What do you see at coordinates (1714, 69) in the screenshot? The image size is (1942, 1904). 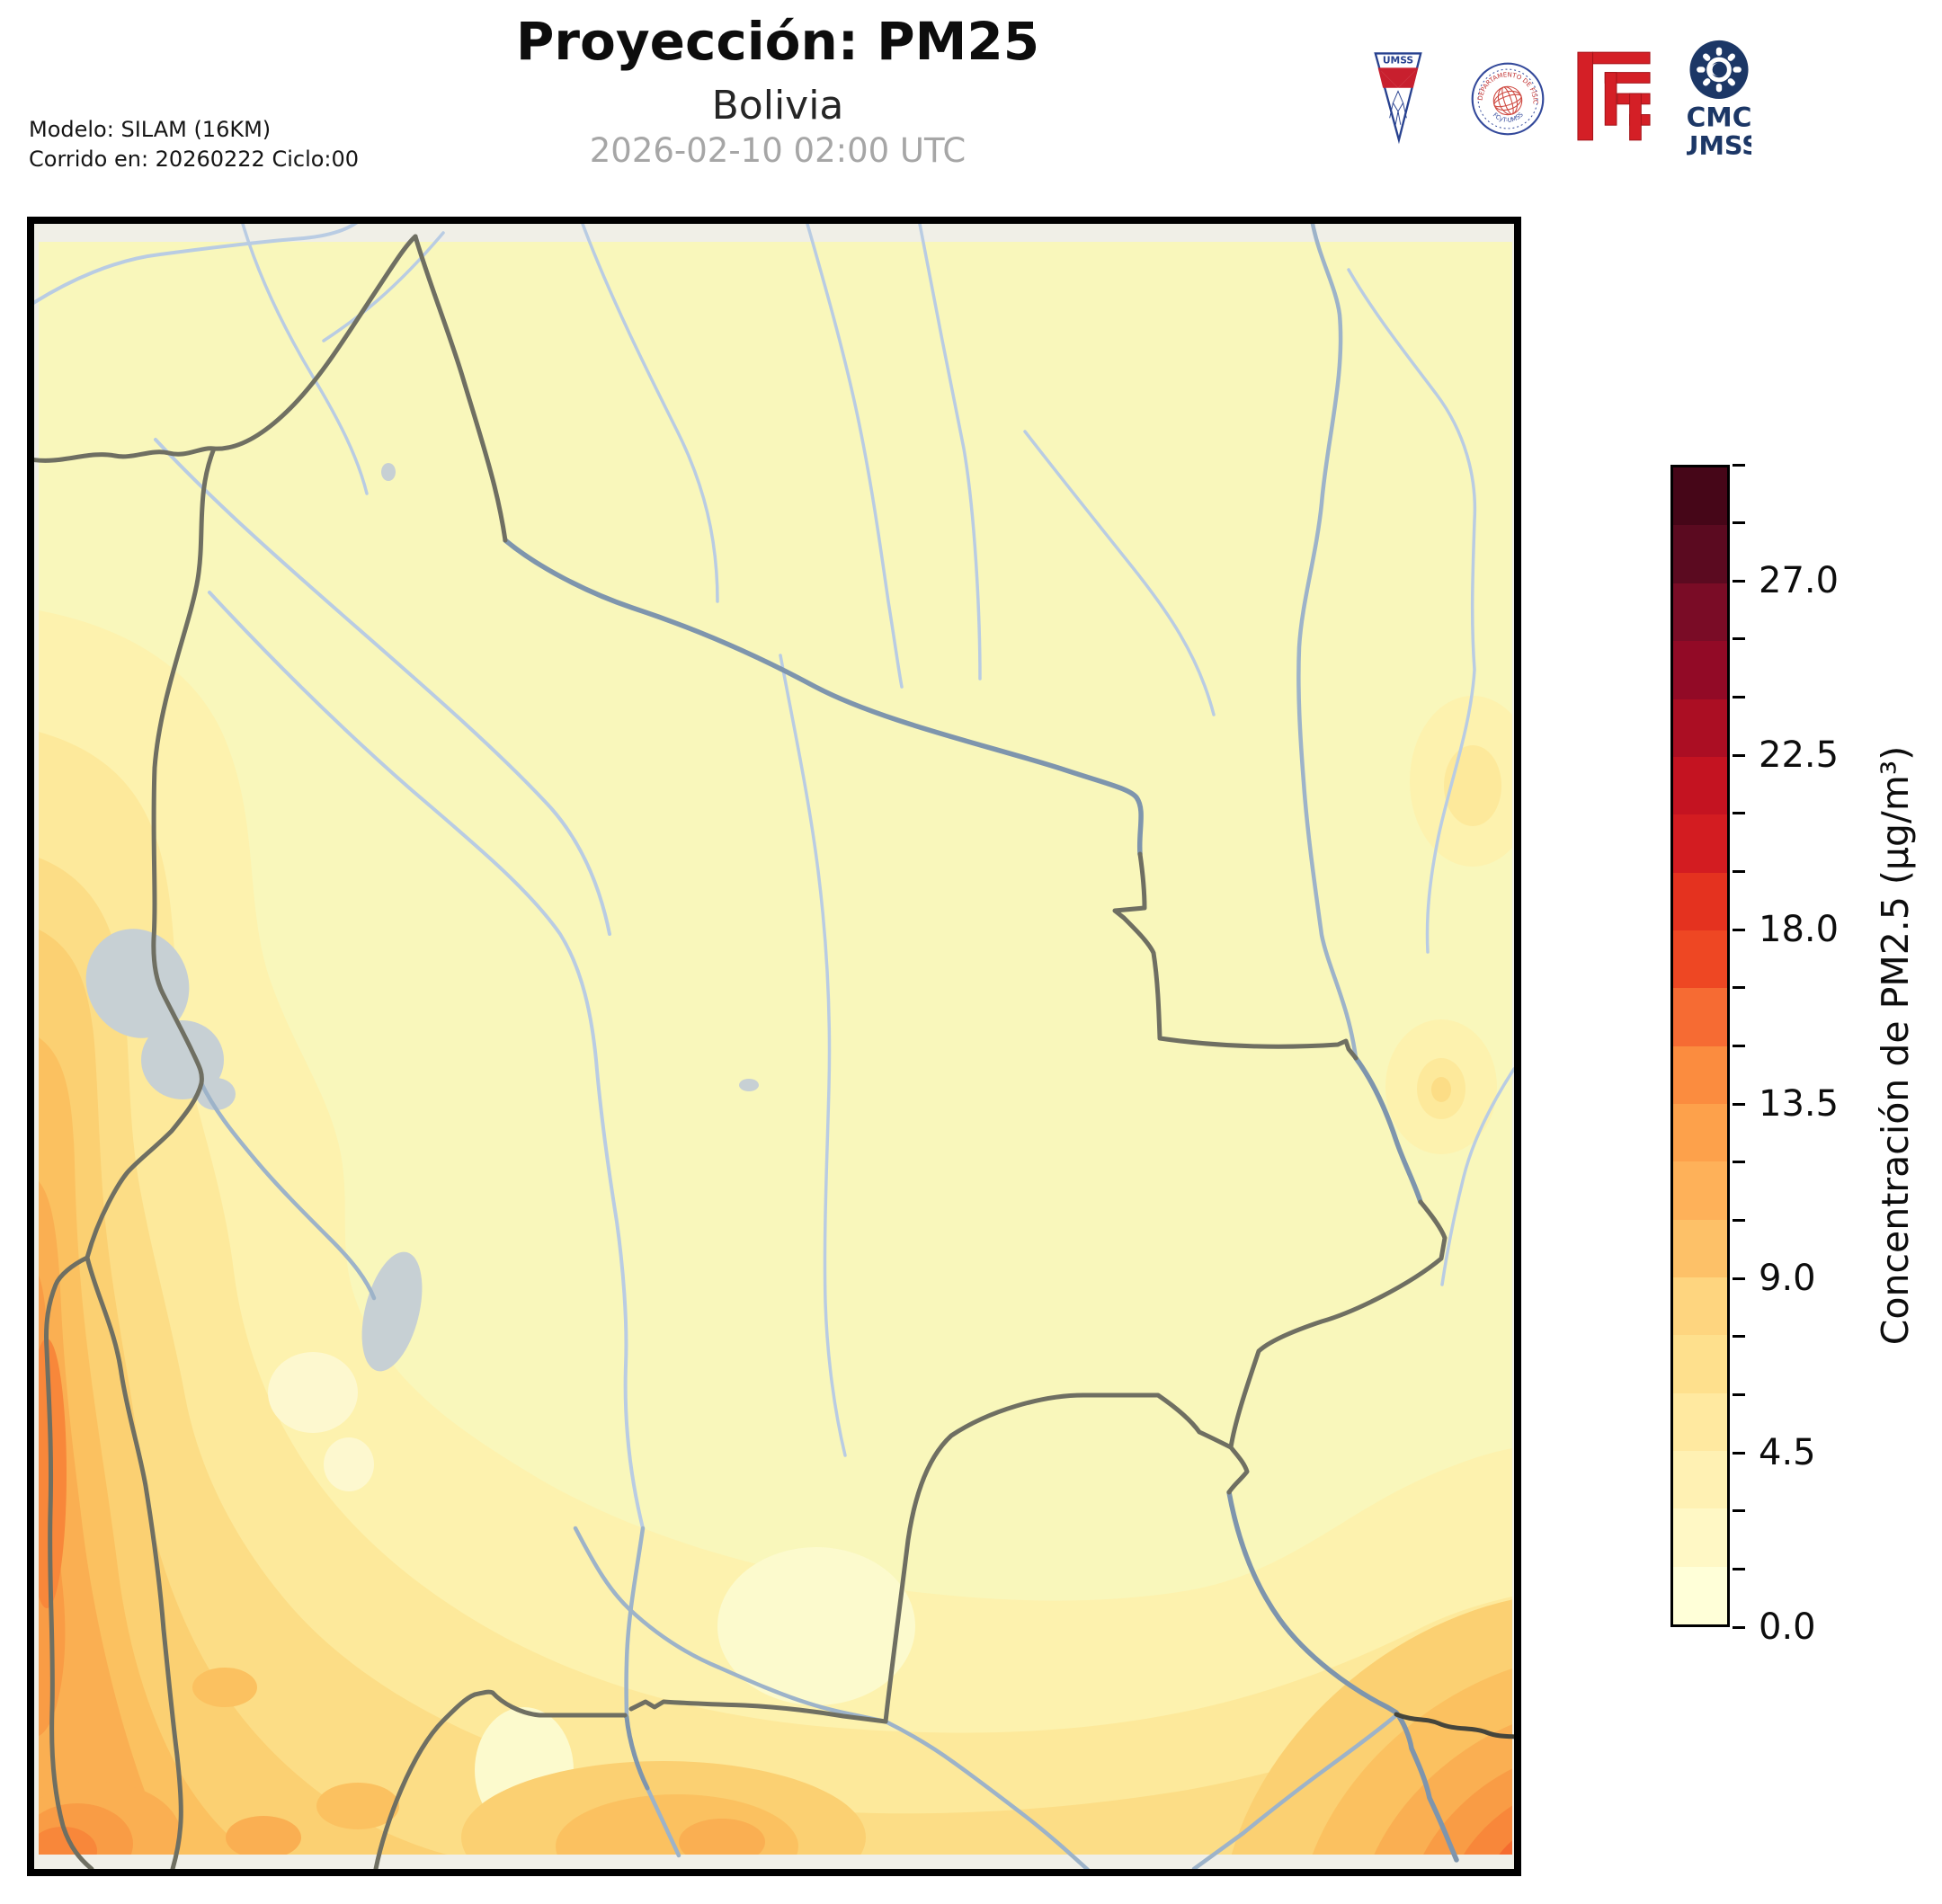 I see `cmc-crescent` at bounding box center [1714, 69].